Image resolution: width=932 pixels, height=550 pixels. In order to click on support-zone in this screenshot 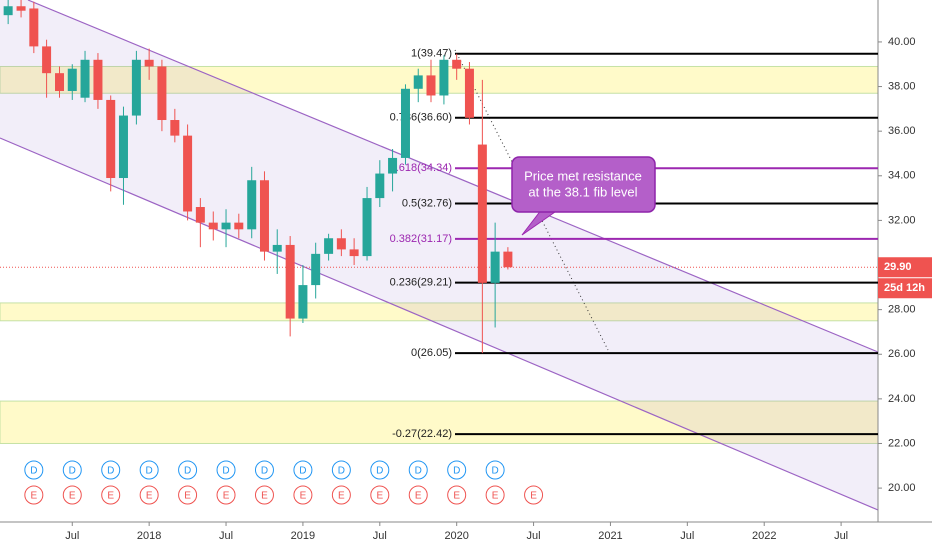, I will do `click(439, 79)`.